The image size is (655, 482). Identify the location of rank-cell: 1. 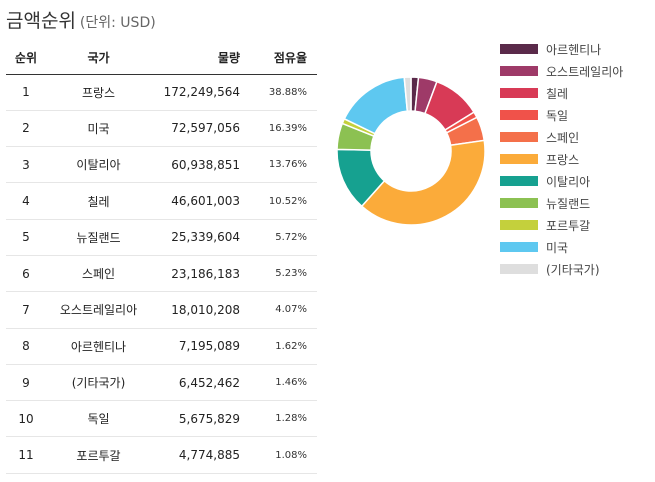
(26, 92).